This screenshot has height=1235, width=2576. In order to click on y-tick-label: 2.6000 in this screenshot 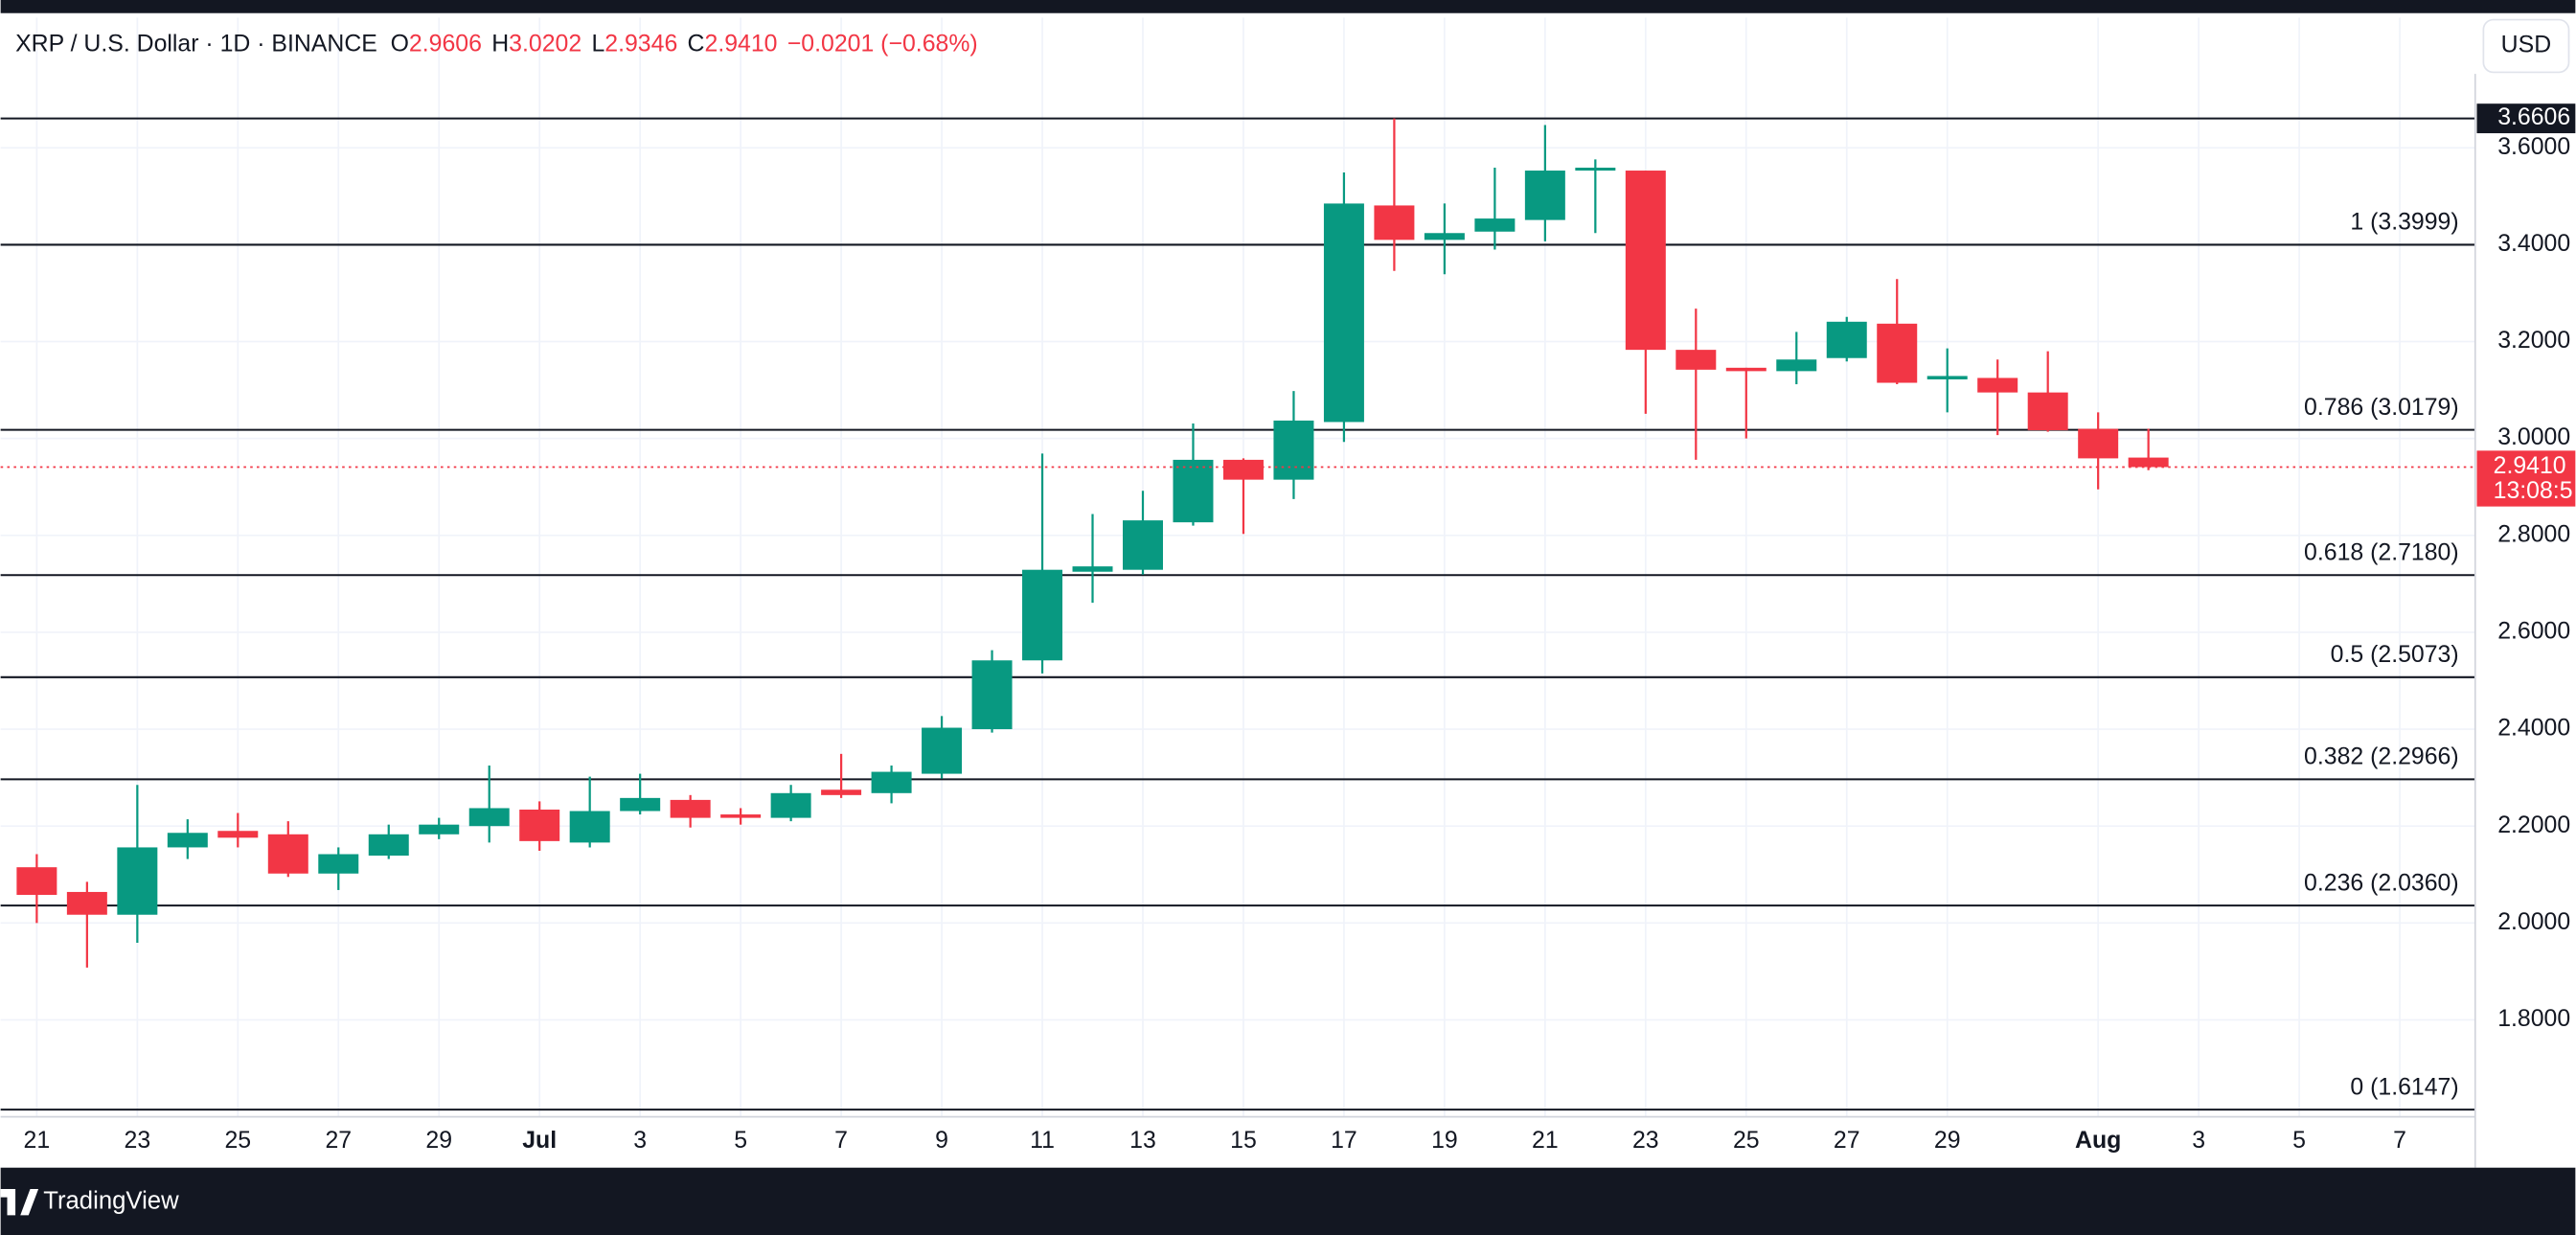, I will do `click(2533, 631)`.